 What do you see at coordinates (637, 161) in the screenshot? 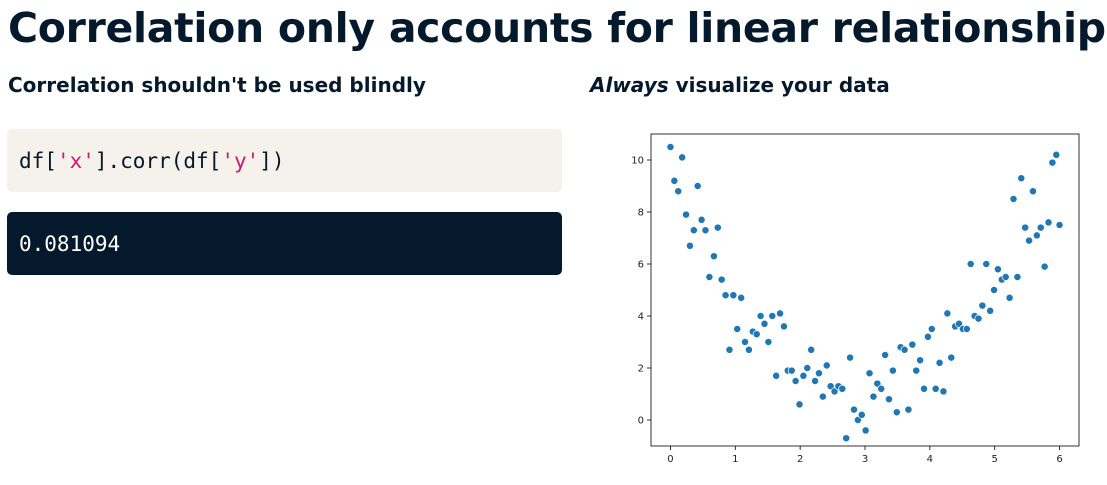
I see `y-tick-label: 10` at bounding box center [637, 161].